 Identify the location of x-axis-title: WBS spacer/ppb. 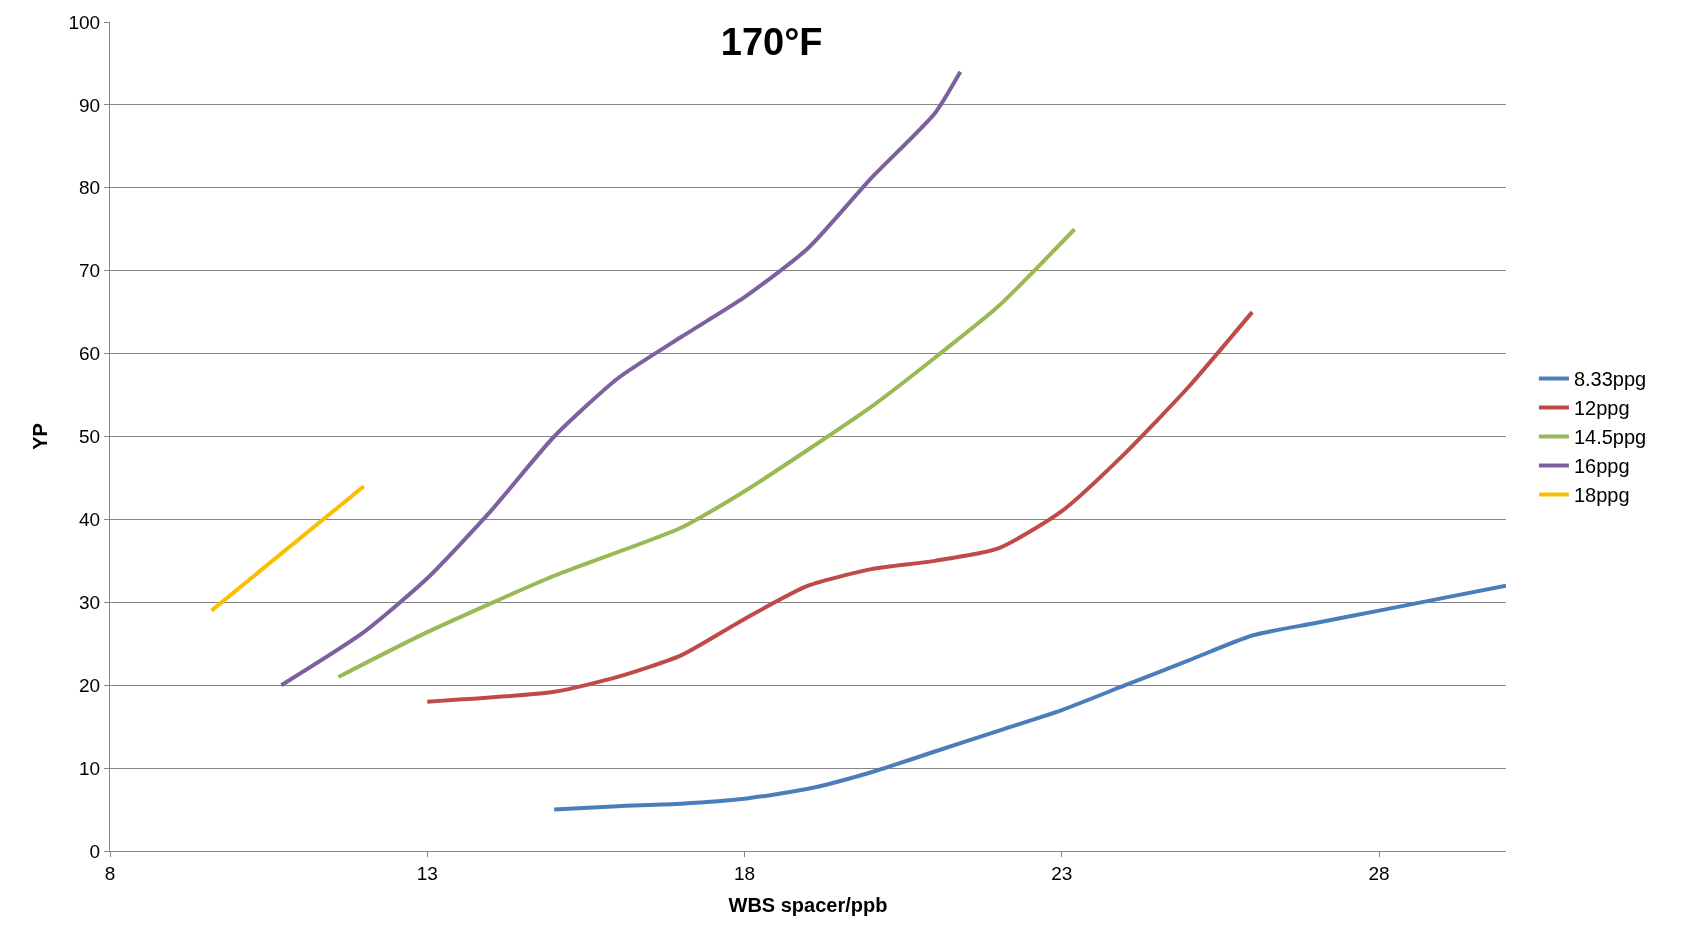
(808, 905).